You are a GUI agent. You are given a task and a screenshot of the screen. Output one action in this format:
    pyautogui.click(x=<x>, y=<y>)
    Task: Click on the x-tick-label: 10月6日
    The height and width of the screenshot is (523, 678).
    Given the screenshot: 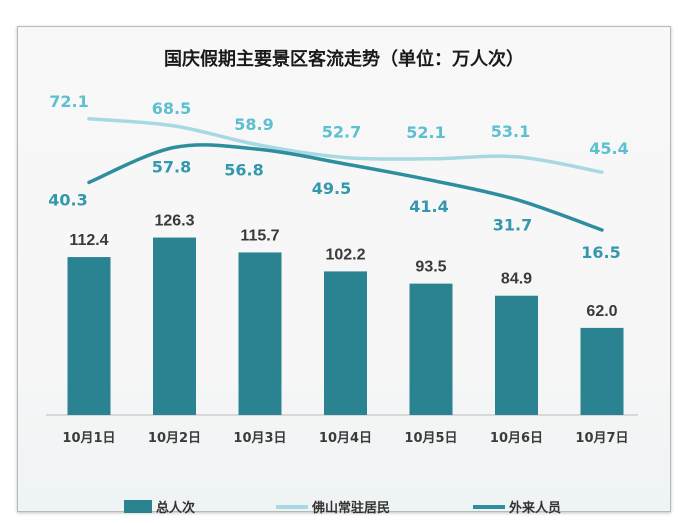 What is the action you would take?
    pyautogui.click(x=516, y=438)
    